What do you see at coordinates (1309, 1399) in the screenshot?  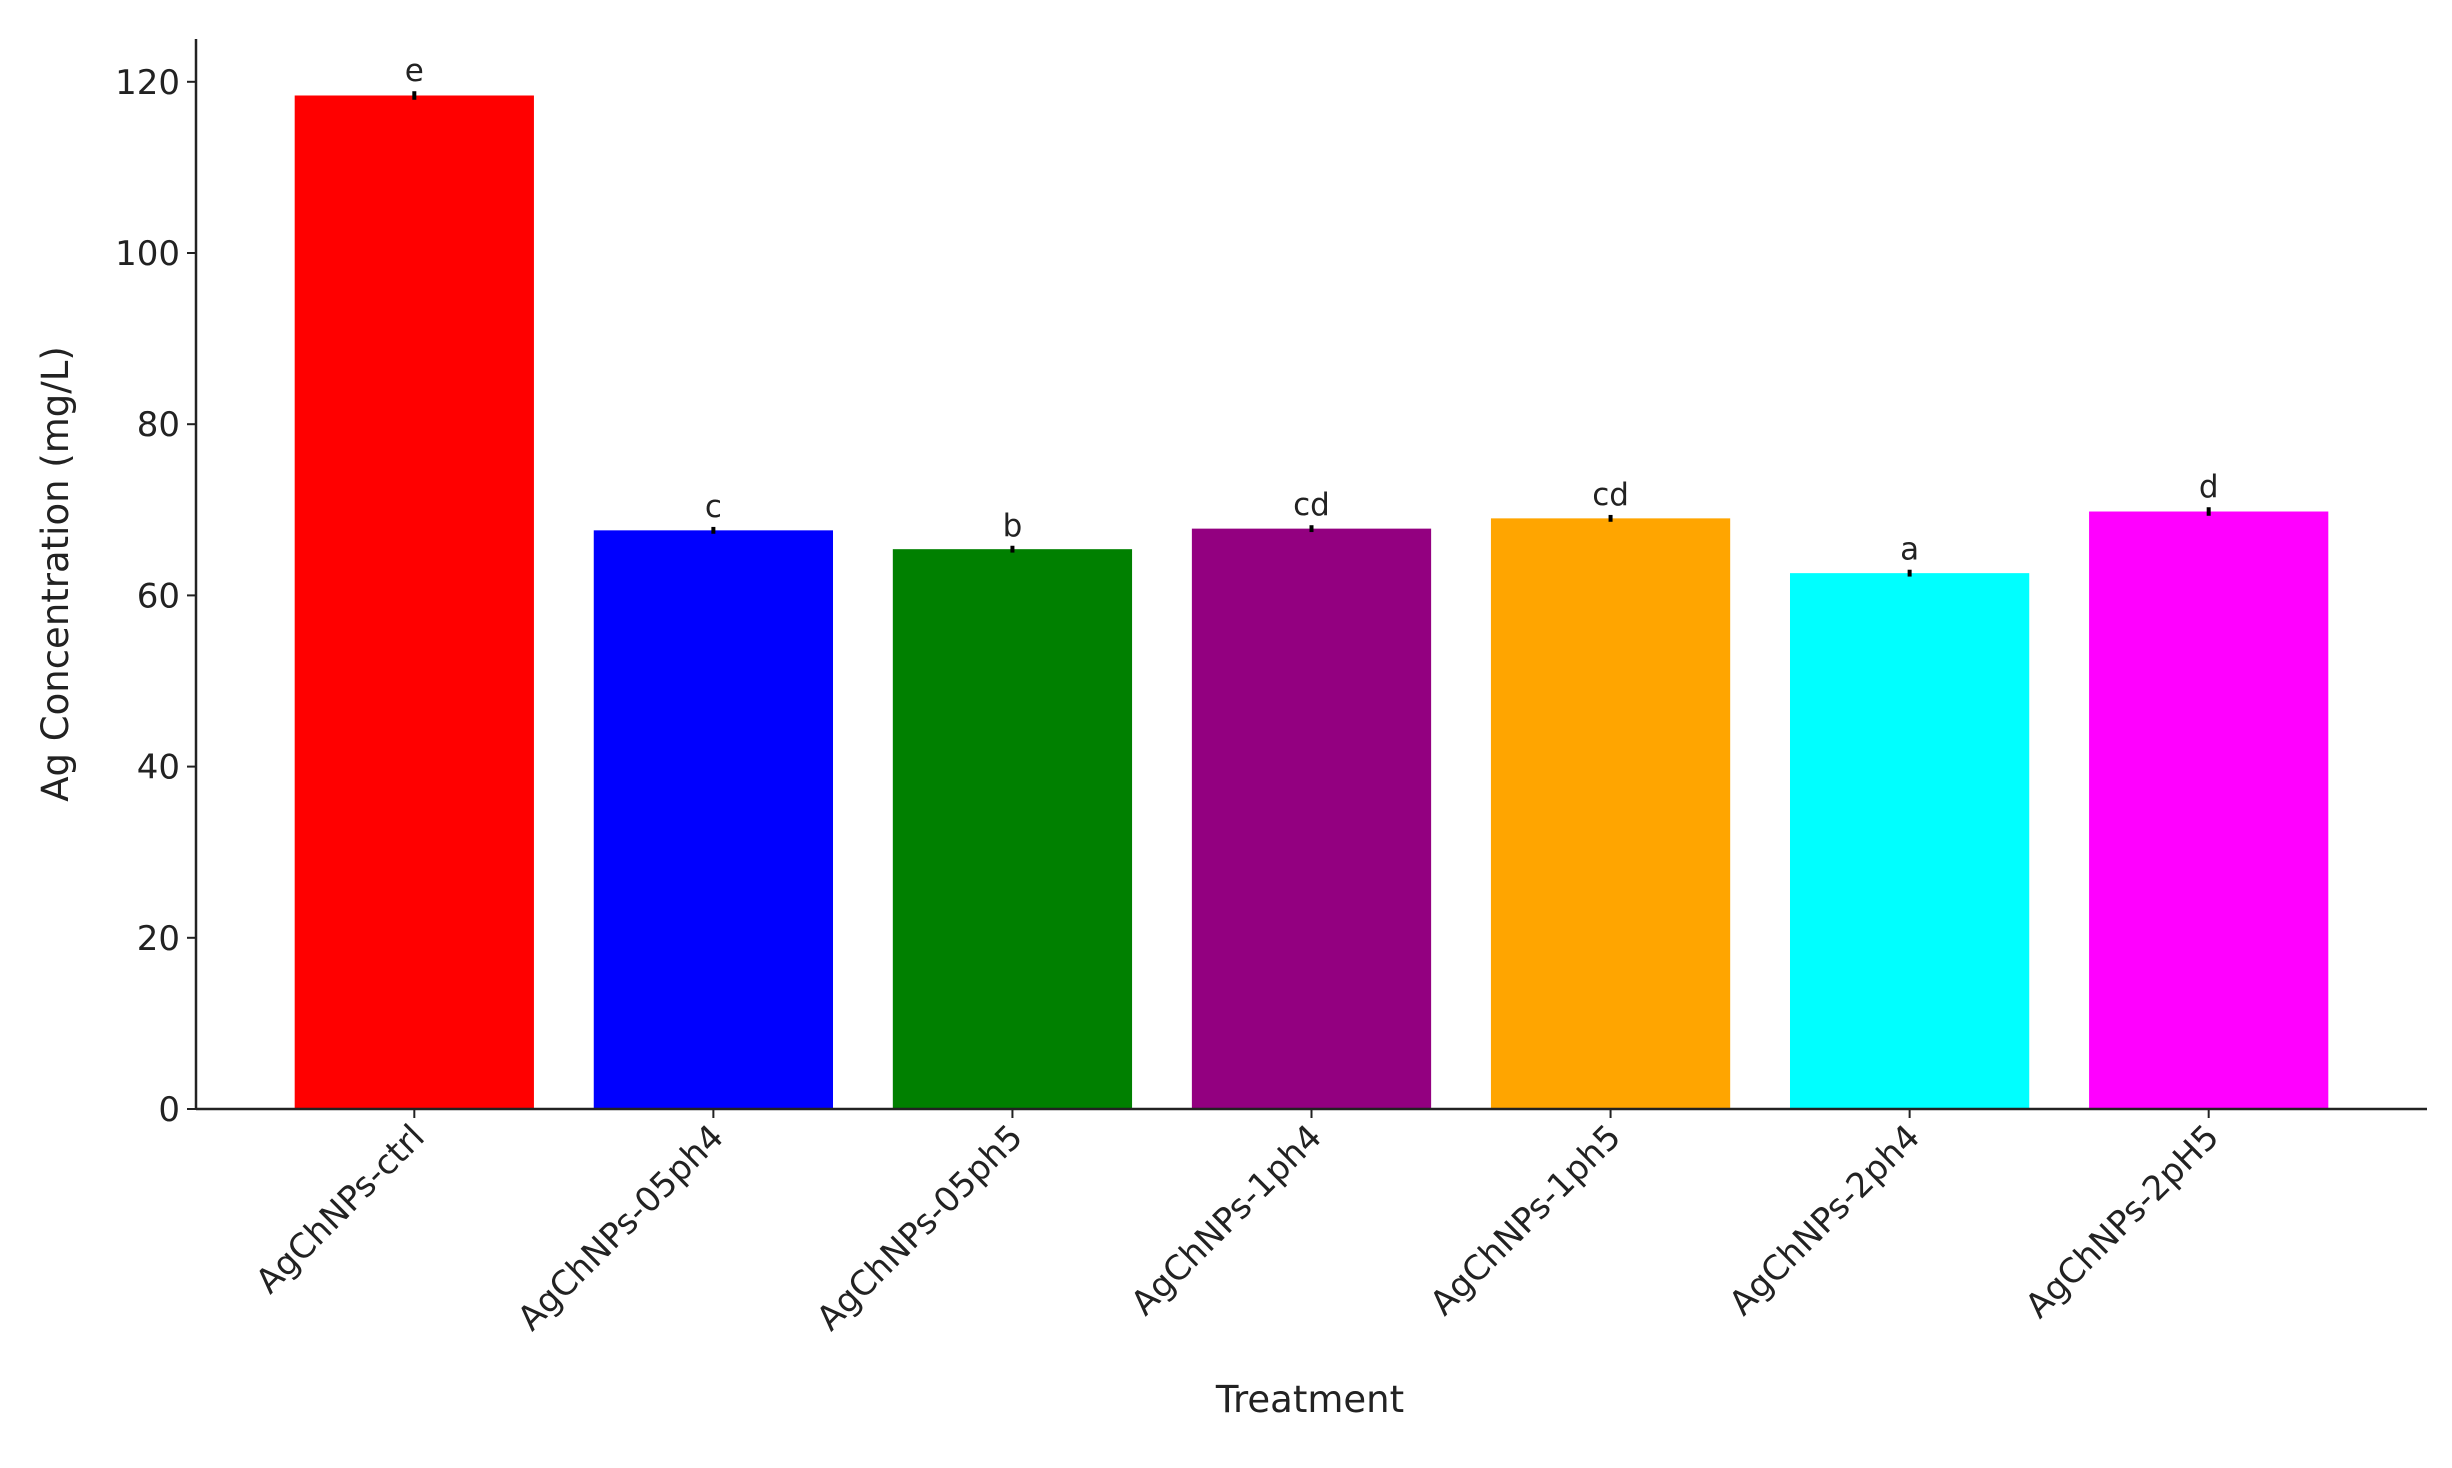 I see `x-axis-label: Treatment` at bounding box center [1309, 1399].